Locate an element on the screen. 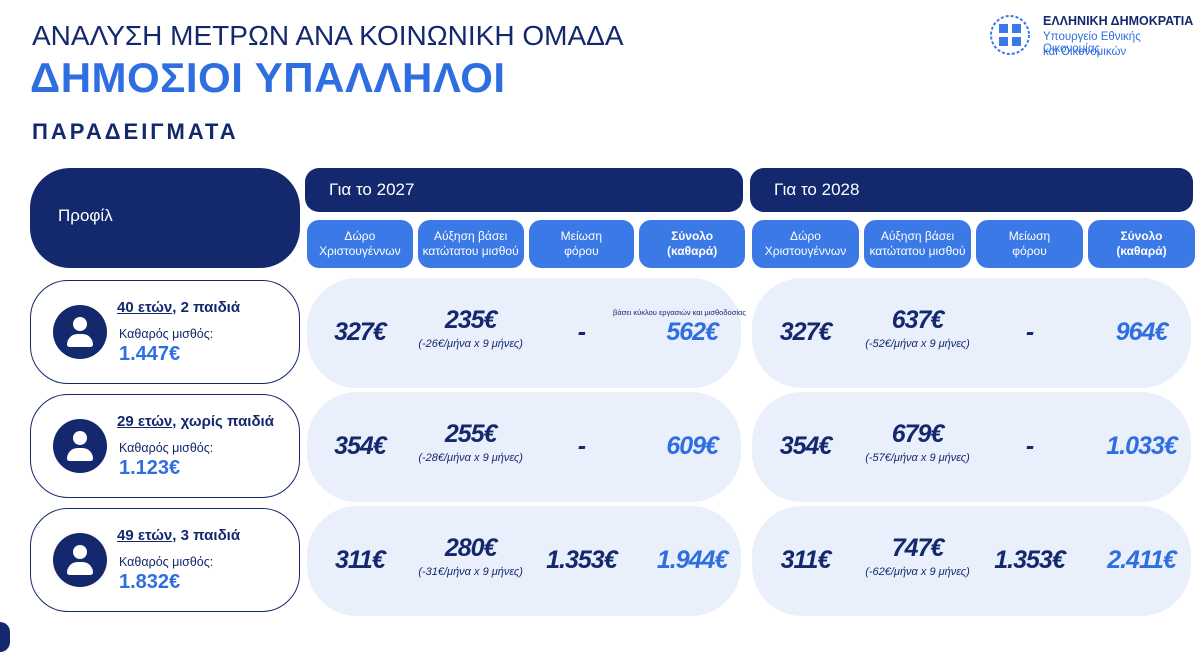 The image size is (1200, 652). emblem is located at coordinates (1010, 35).